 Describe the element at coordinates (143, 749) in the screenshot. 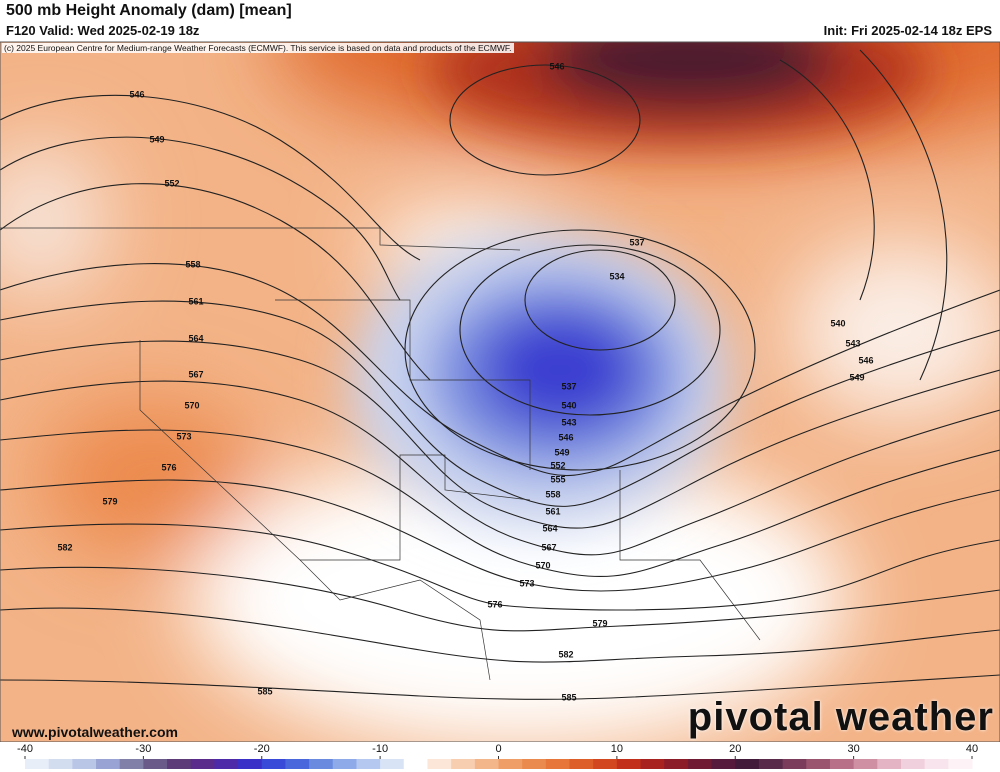

I see `colorbar-tick-label: -30` at that location.